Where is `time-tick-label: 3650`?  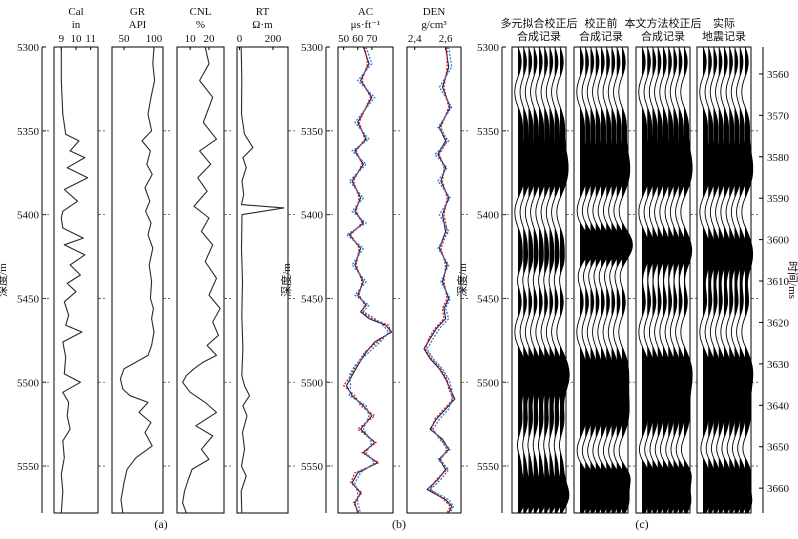
time-tick-label: 3650 is located at coordinates (778, 448).